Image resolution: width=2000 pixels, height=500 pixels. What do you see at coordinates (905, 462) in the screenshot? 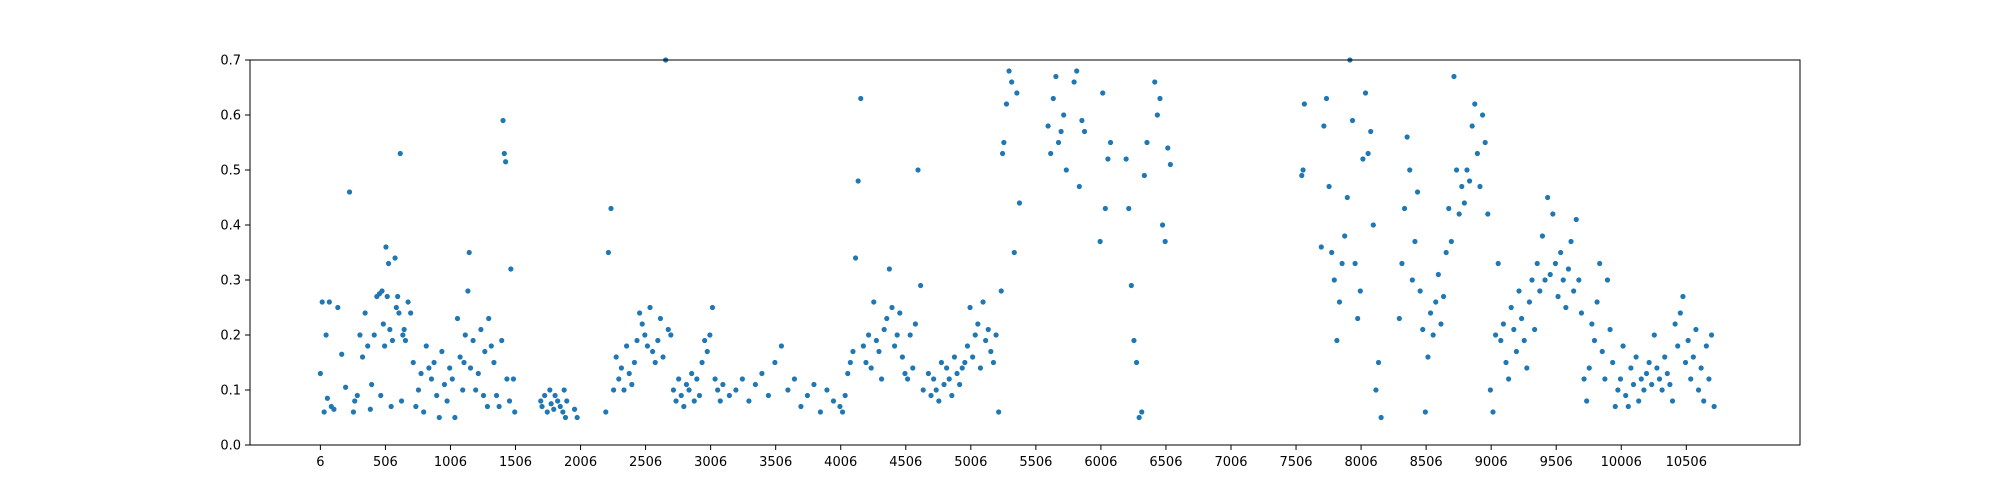
I see `x-tick-label: 4506` at bounding box center [905, 462].